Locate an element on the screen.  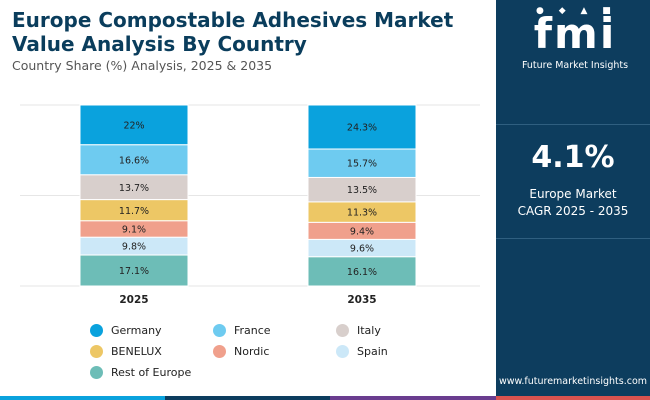
chart-title-line-2: Value Analysis By Country is located at coordinates (159, 44).